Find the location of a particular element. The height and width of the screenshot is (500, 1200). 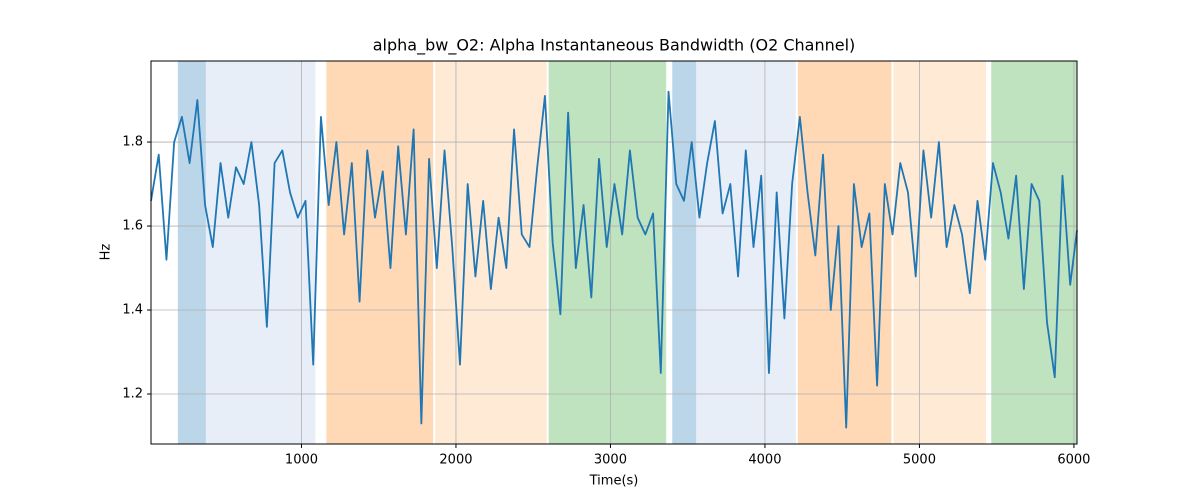

x-tick-label: 6000 is located at coordinates (1073, 460).